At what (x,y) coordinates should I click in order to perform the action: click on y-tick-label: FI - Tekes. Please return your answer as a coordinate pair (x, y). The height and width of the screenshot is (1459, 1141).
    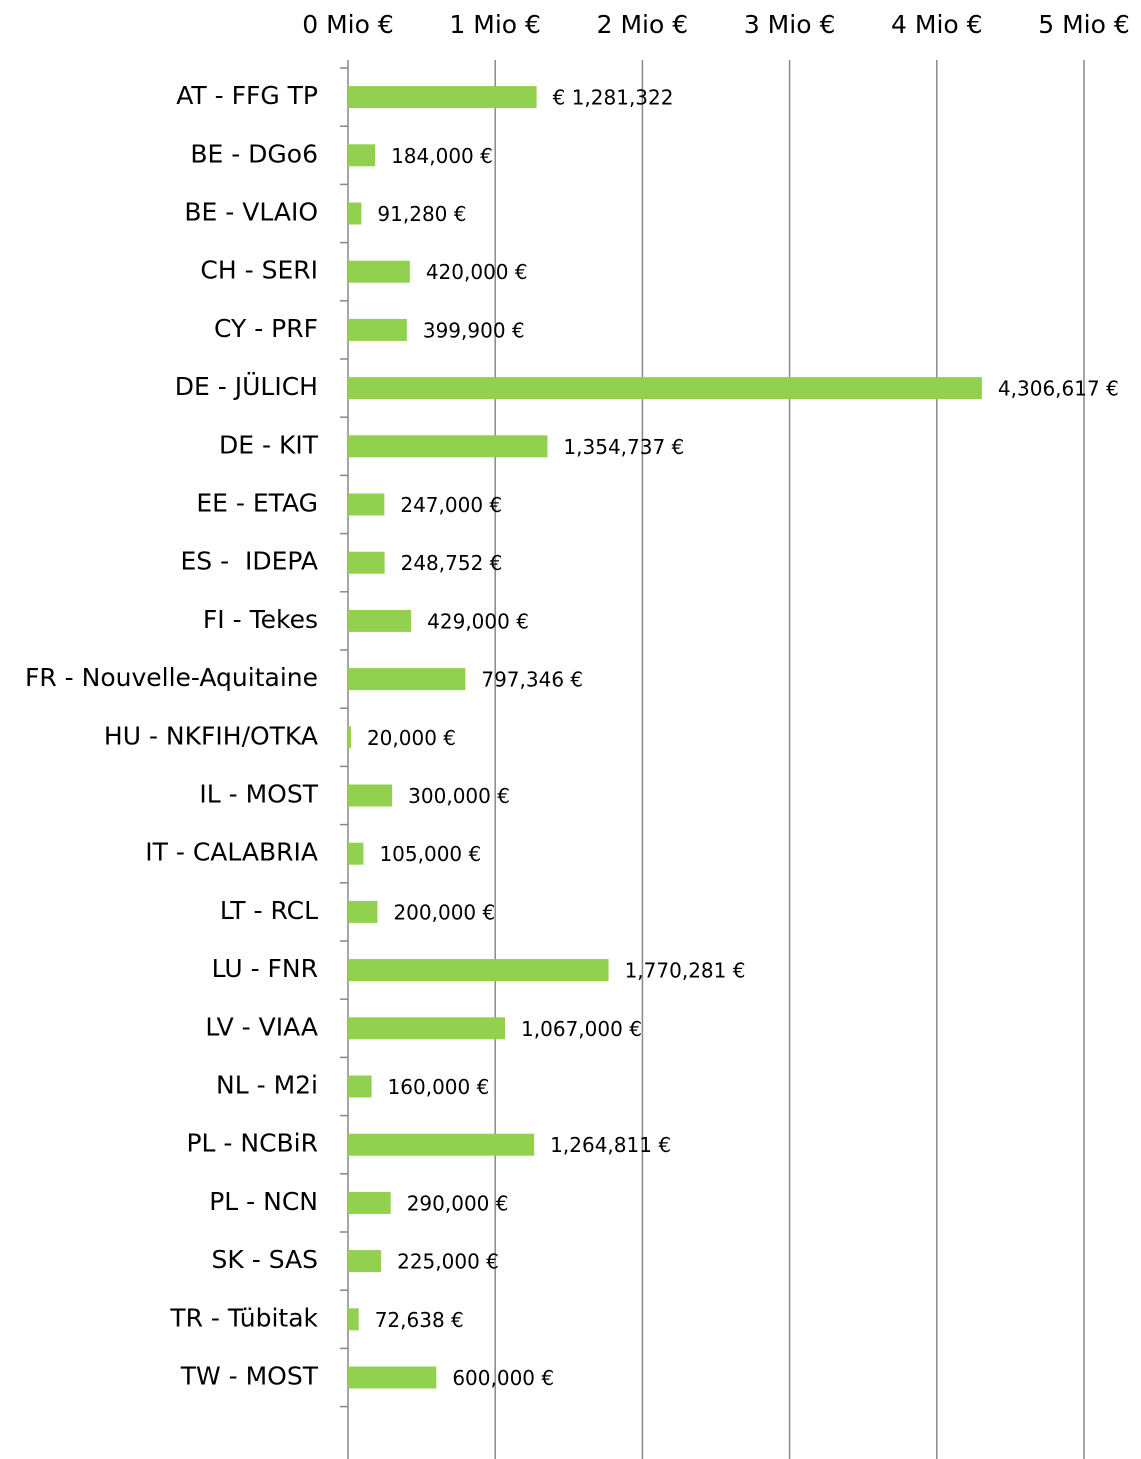
    Looking at the image, I should click on (260, 619).